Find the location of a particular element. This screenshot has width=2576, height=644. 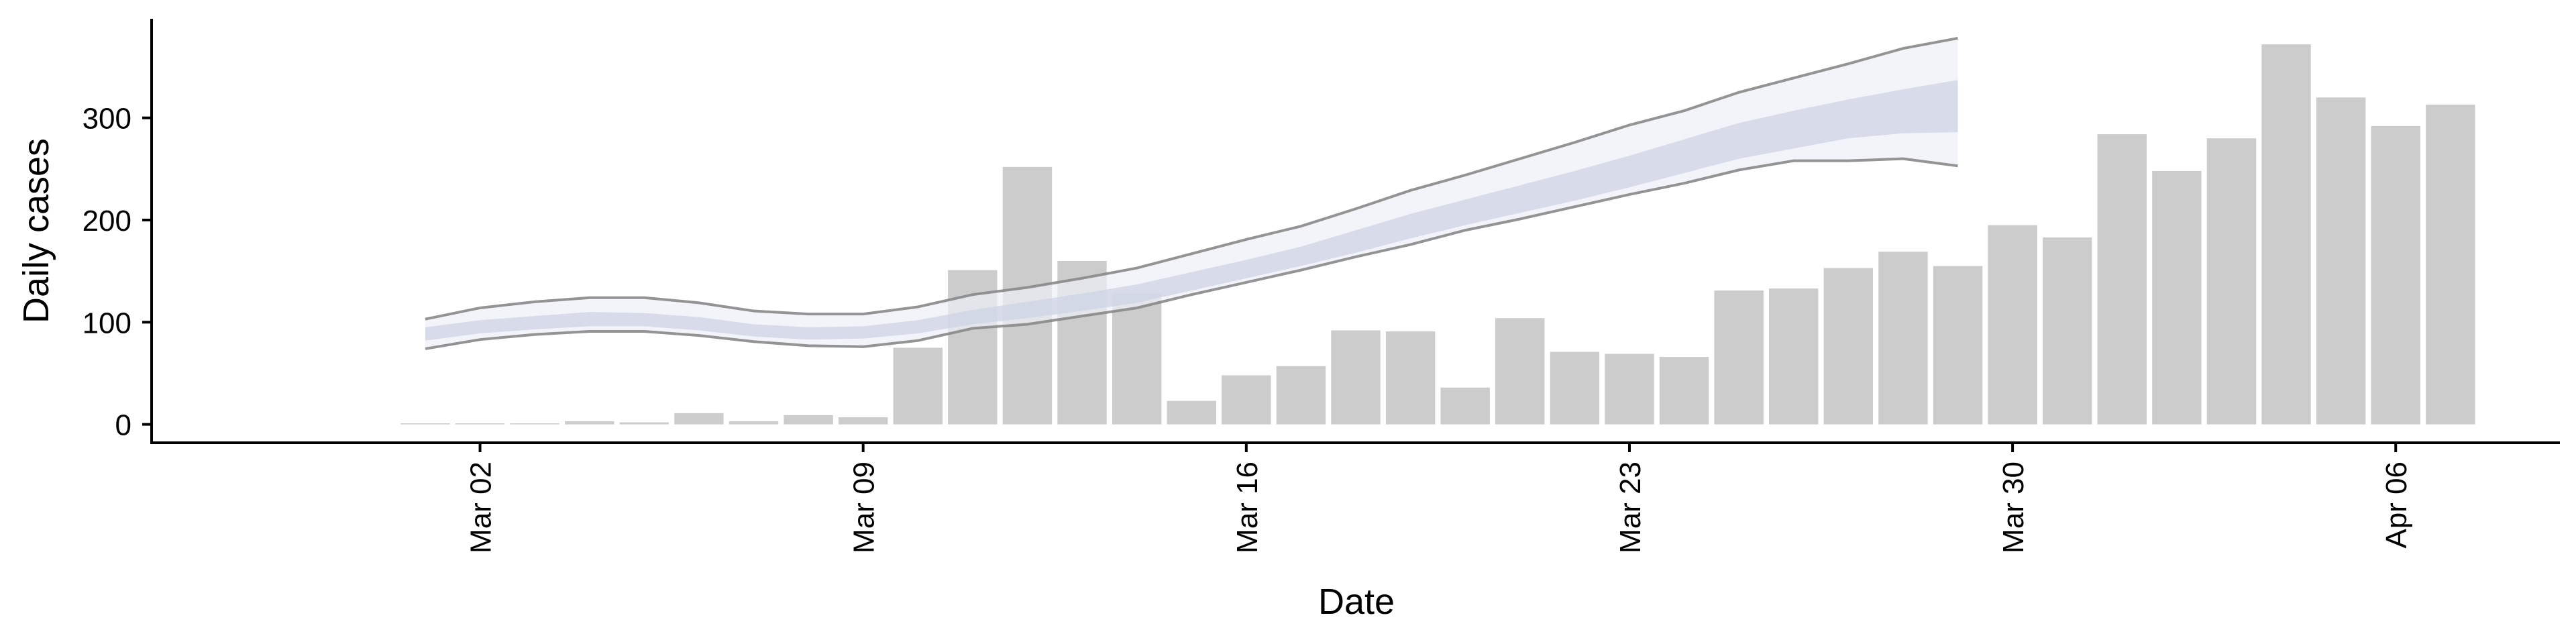

x-axis-title: Date is located at coordinates (1356, 602).